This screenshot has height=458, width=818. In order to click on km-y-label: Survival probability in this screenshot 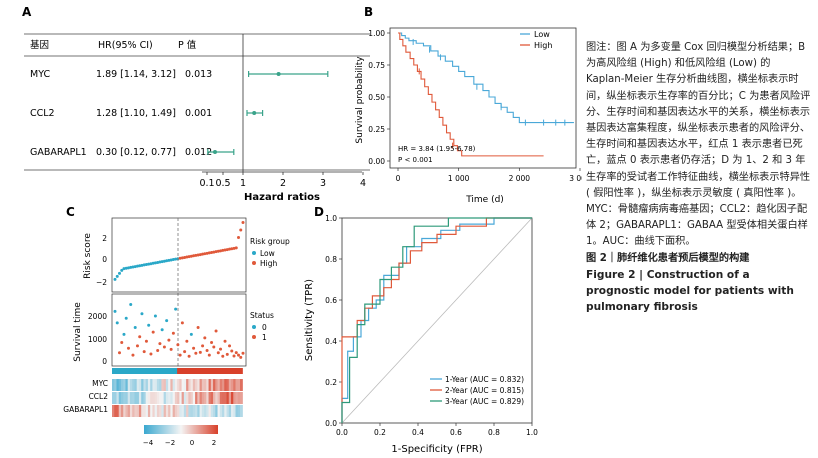, I will do `click(360, 100)`.